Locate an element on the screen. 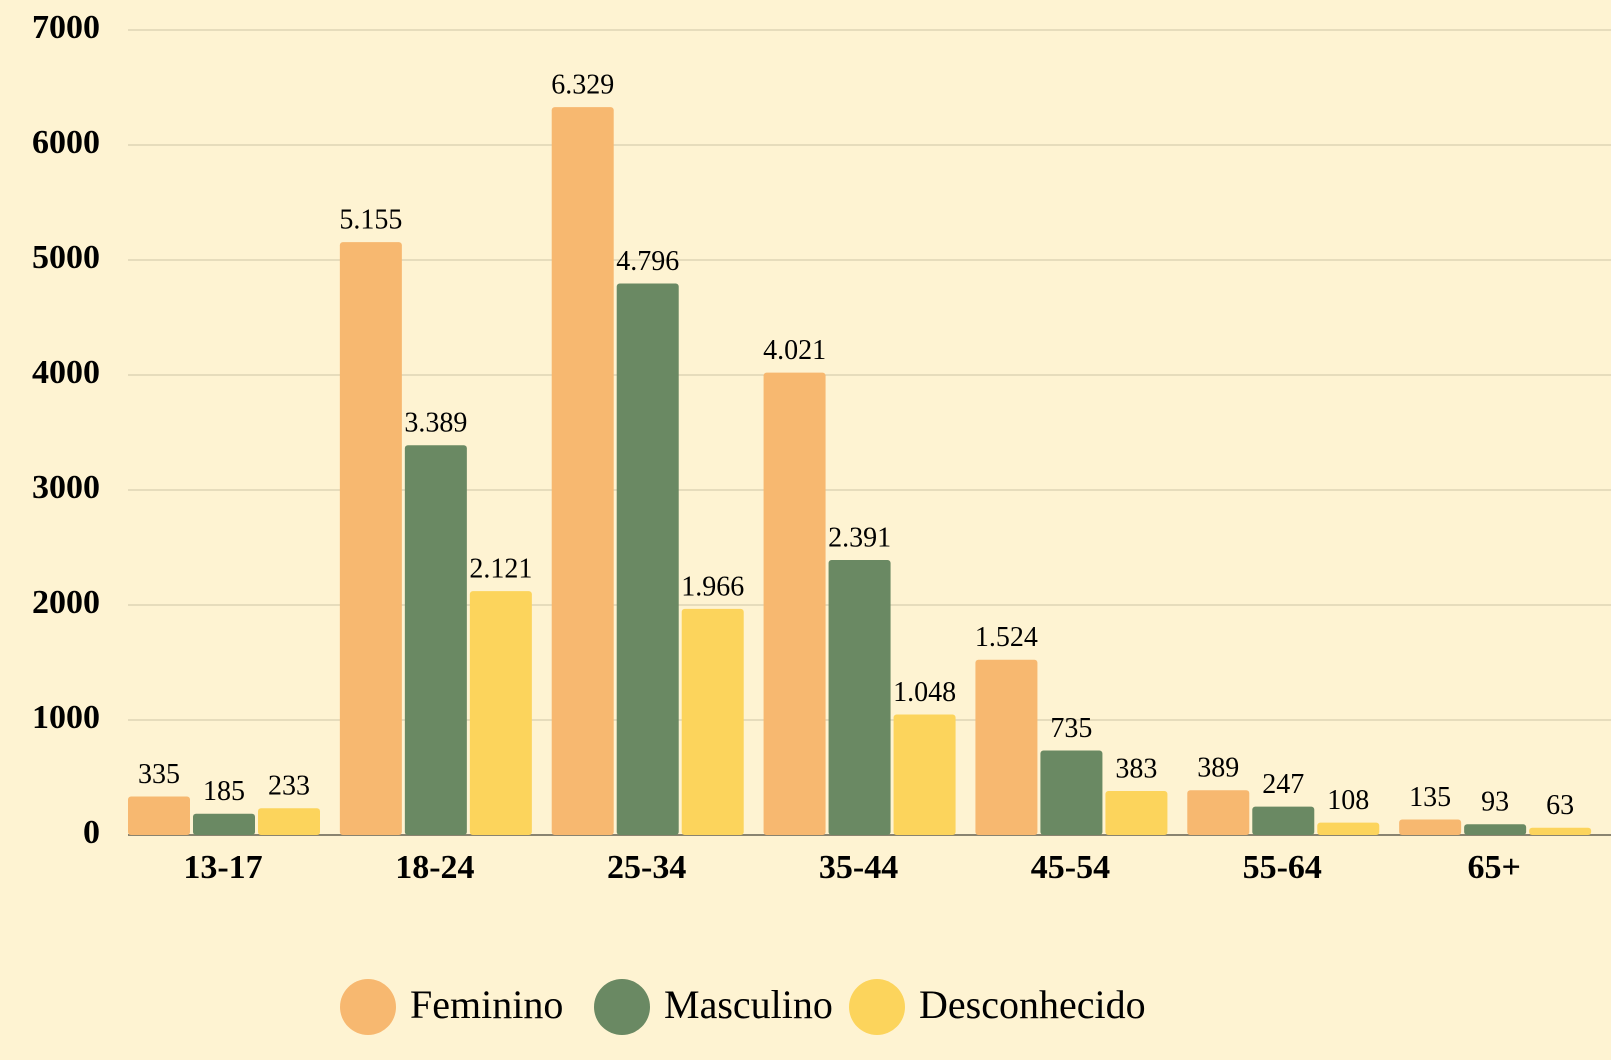  x-tick-label: 13-17 is located at coordinates (222, 867).